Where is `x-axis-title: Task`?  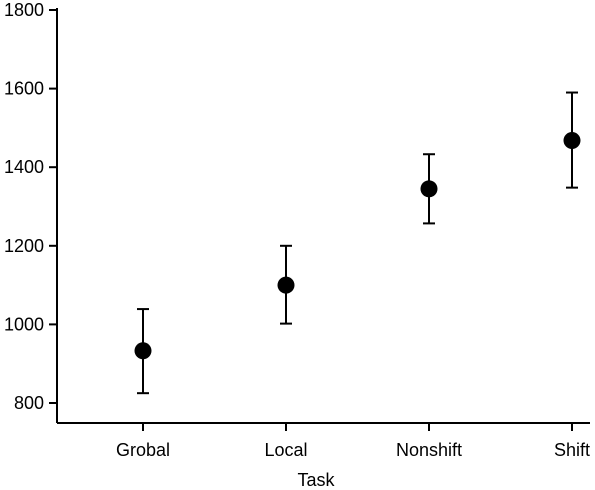
x-axis-title: Task is located at coordinates (316, 480).